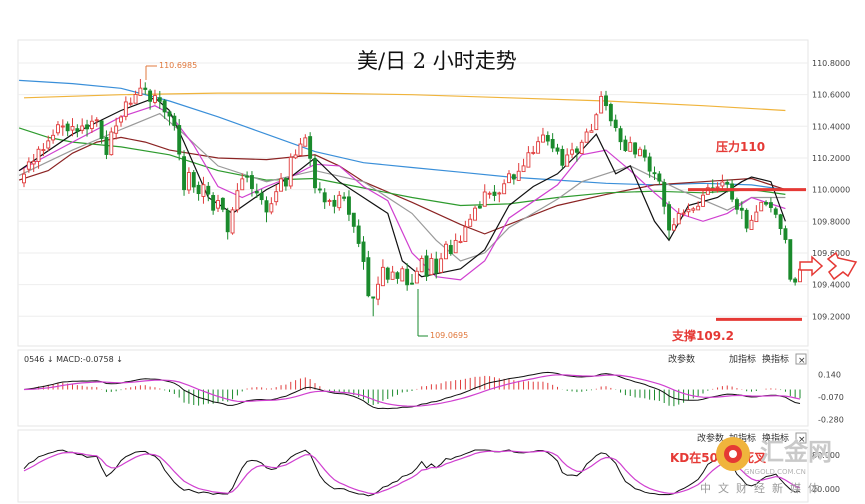 Image resolution: width=865 pixels, height=504 pixels. I want to click on kd-close-box, so click(801, 438).